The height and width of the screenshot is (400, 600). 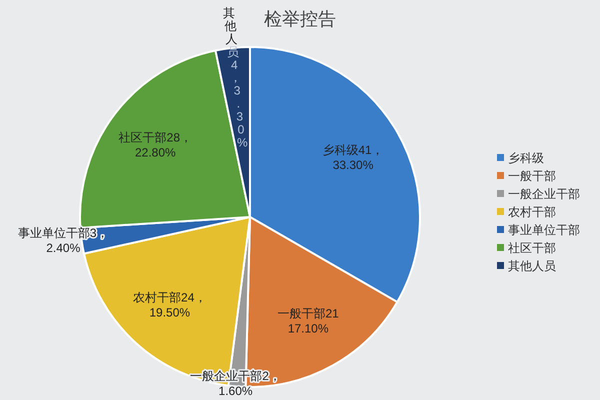 I want to click on title: 检举控告, so click(x=300, y=19).